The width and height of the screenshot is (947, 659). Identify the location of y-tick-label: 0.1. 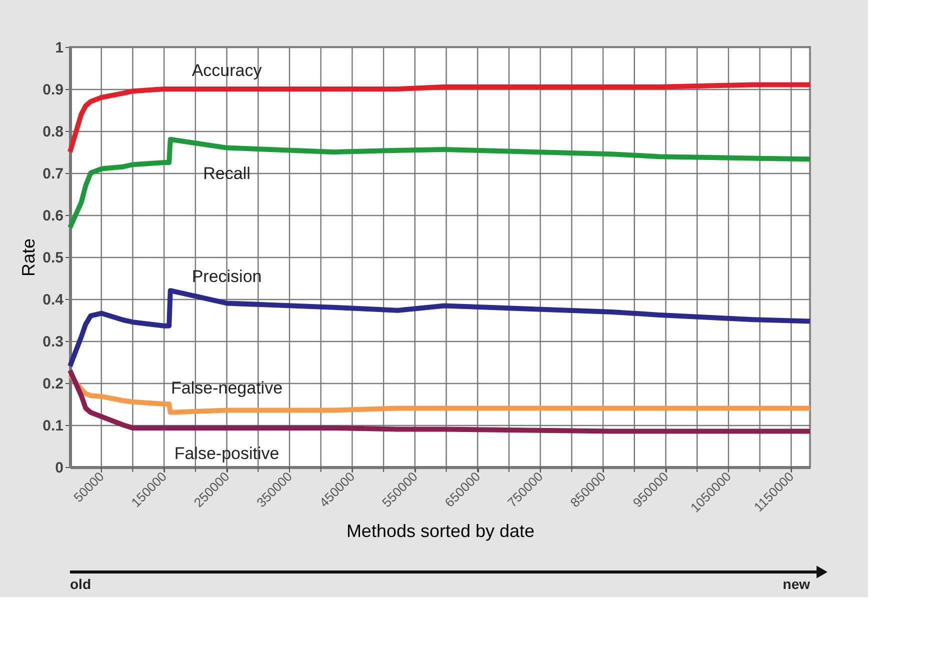
(53, 426).